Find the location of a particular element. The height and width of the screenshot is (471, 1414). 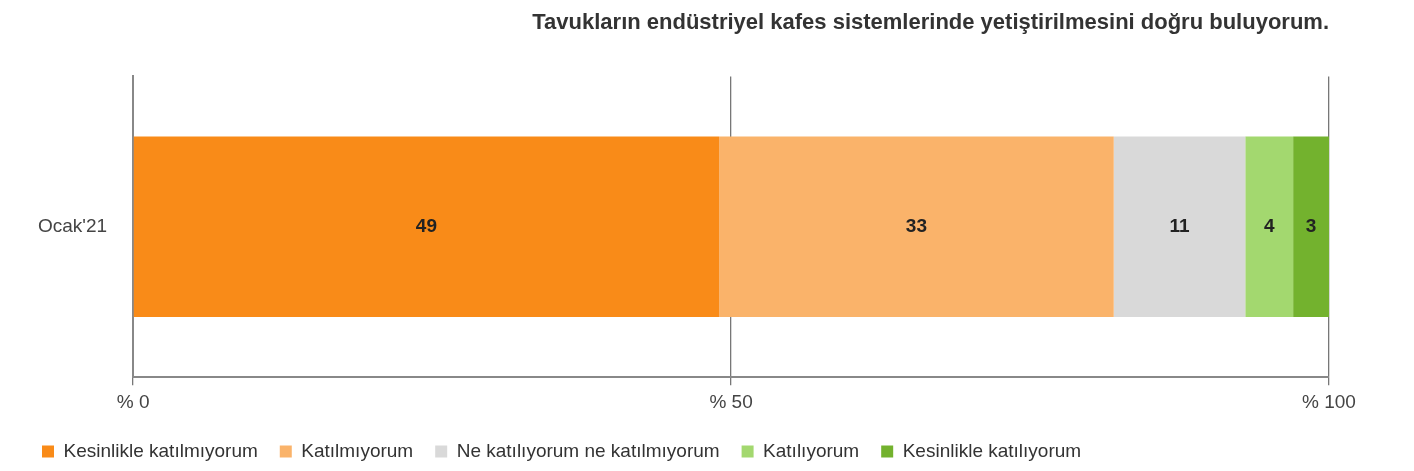

x-tick-label: % 0 is located at coordinates (133, 401).